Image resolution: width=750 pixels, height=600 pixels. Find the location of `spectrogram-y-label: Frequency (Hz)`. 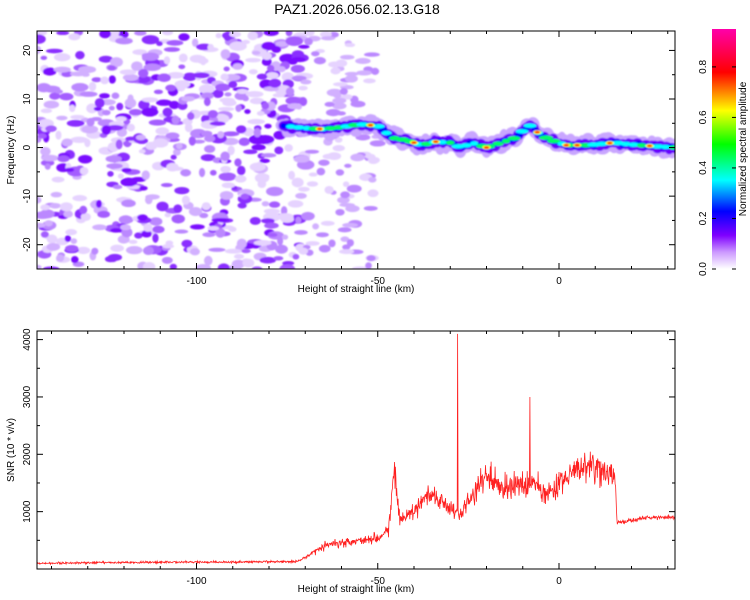

spectrogram-y-label: Frequency (Hz) is located at coordinates (11, 150).